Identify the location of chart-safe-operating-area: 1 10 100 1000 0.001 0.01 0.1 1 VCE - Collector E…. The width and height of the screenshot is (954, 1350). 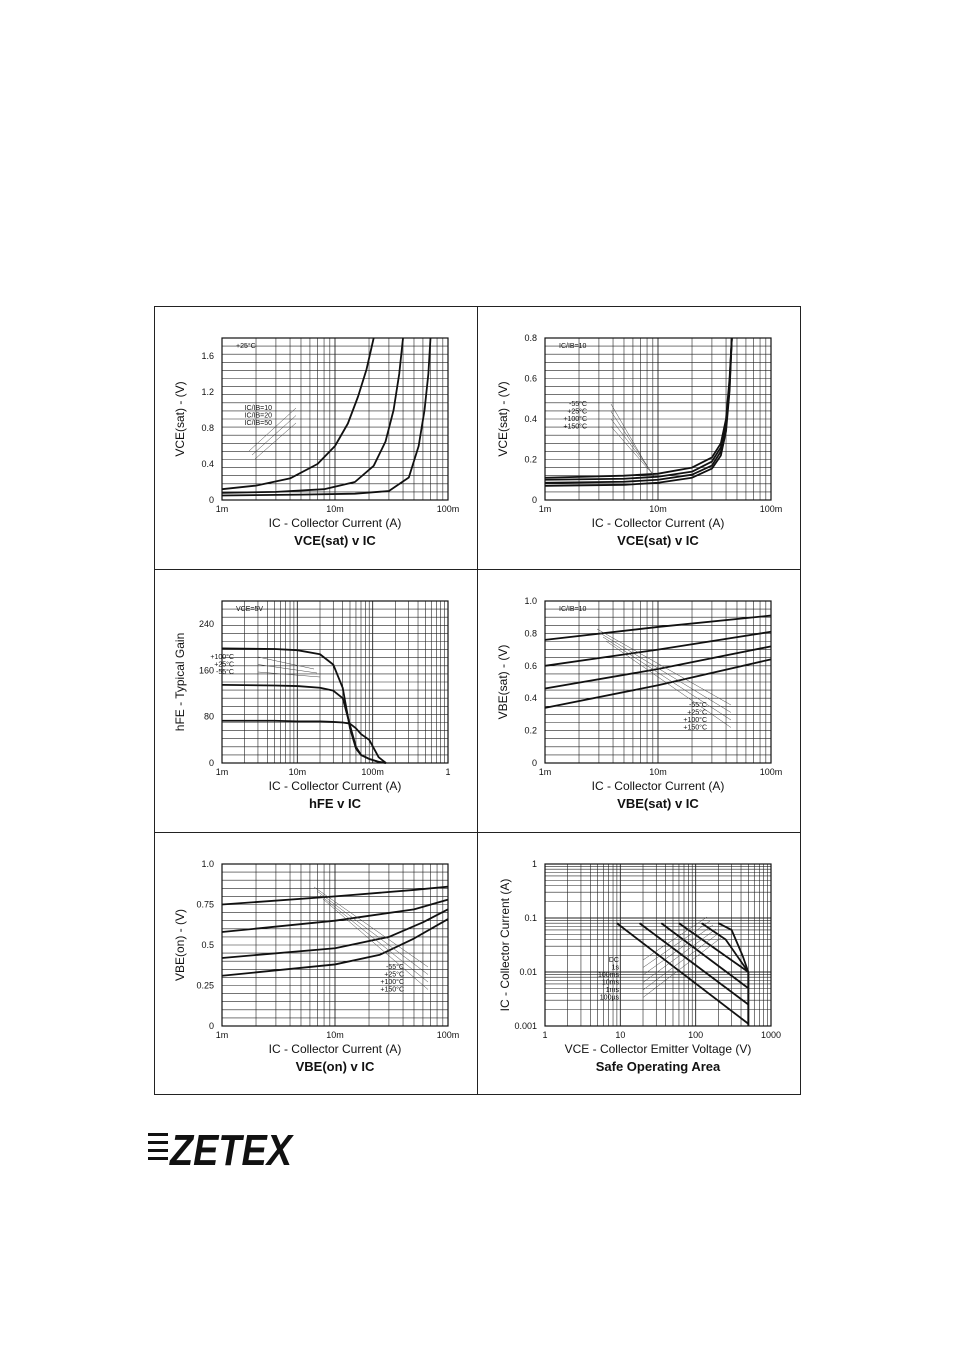
(639, 966).